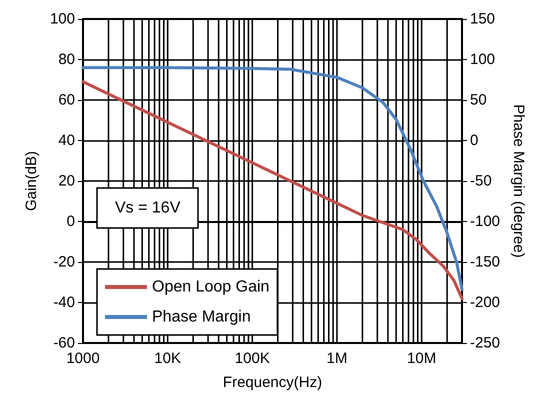  What do you see at coordinates (211, 287) in the screenshot?
I see `legend-label: Open Loop Gain` at bounding box center [211, 287].